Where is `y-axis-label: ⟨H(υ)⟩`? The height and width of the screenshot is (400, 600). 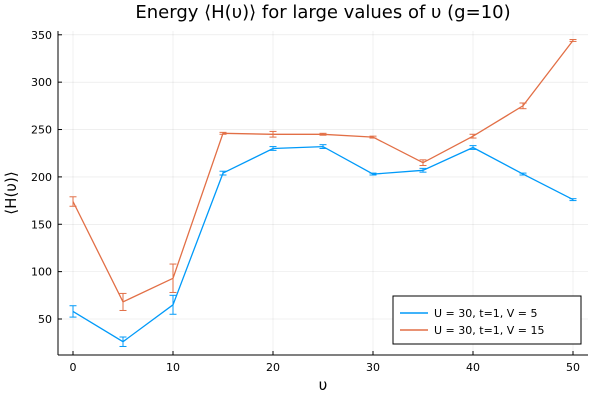 y-axis-label: ⟨H(υ)⟩ is located at coordinates (11, 192).